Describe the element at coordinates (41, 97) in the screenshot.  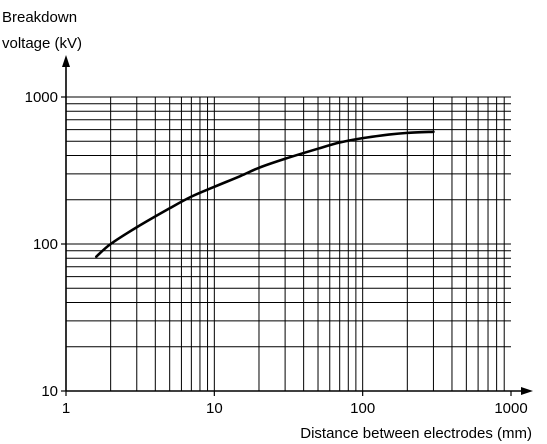
I see `y-tick-label: 1000` at that location.